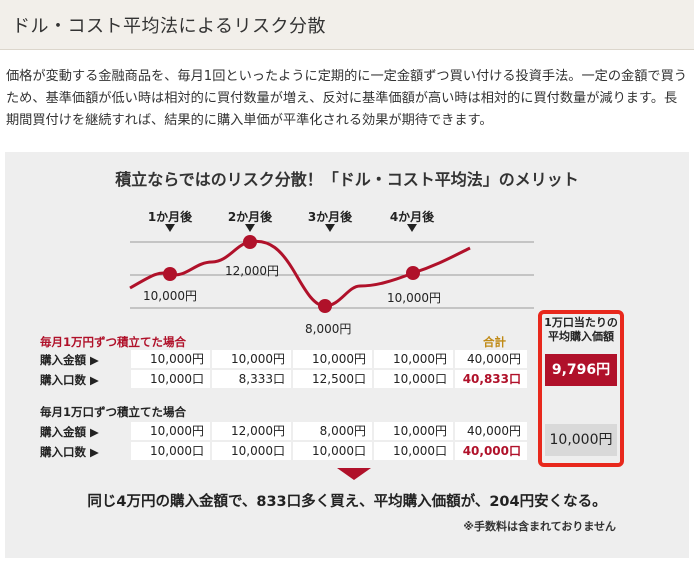 This screenshot has height=563, width=694. What do you see at coordinates (581, 322) in the screenshot?
I see `average-header-line-1: 1万口当たりの` at bounding box center [581, 322].